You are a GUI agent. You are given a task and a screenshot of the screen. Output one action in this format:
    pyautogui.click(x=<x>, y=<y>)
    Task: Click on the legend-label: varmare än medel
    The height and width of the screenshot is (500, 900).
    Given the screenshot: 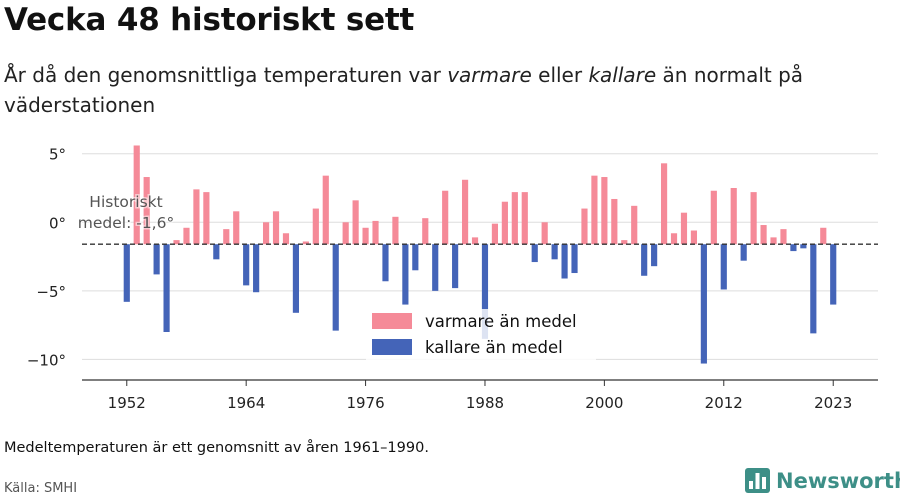 What is the action you would take?
    pyautogui.click(x=501, y=321)
    